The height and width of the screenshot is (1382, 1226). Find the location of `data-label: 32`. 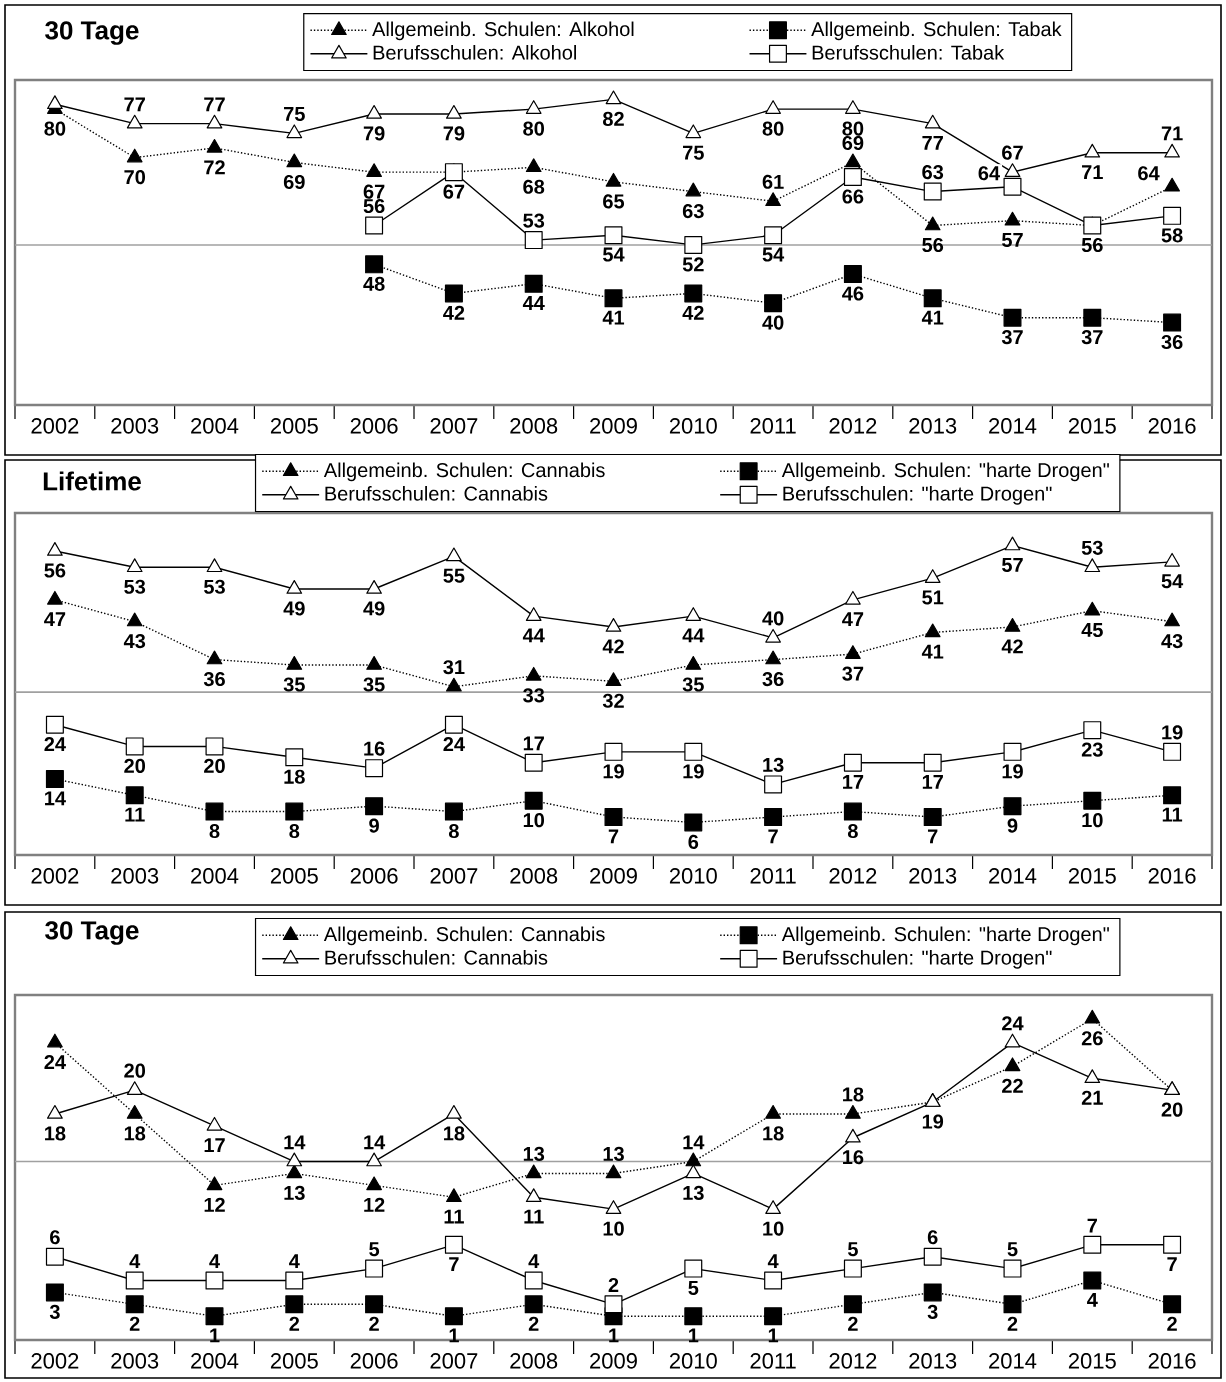

data-label: 32 is located at coordinates (613, 700).